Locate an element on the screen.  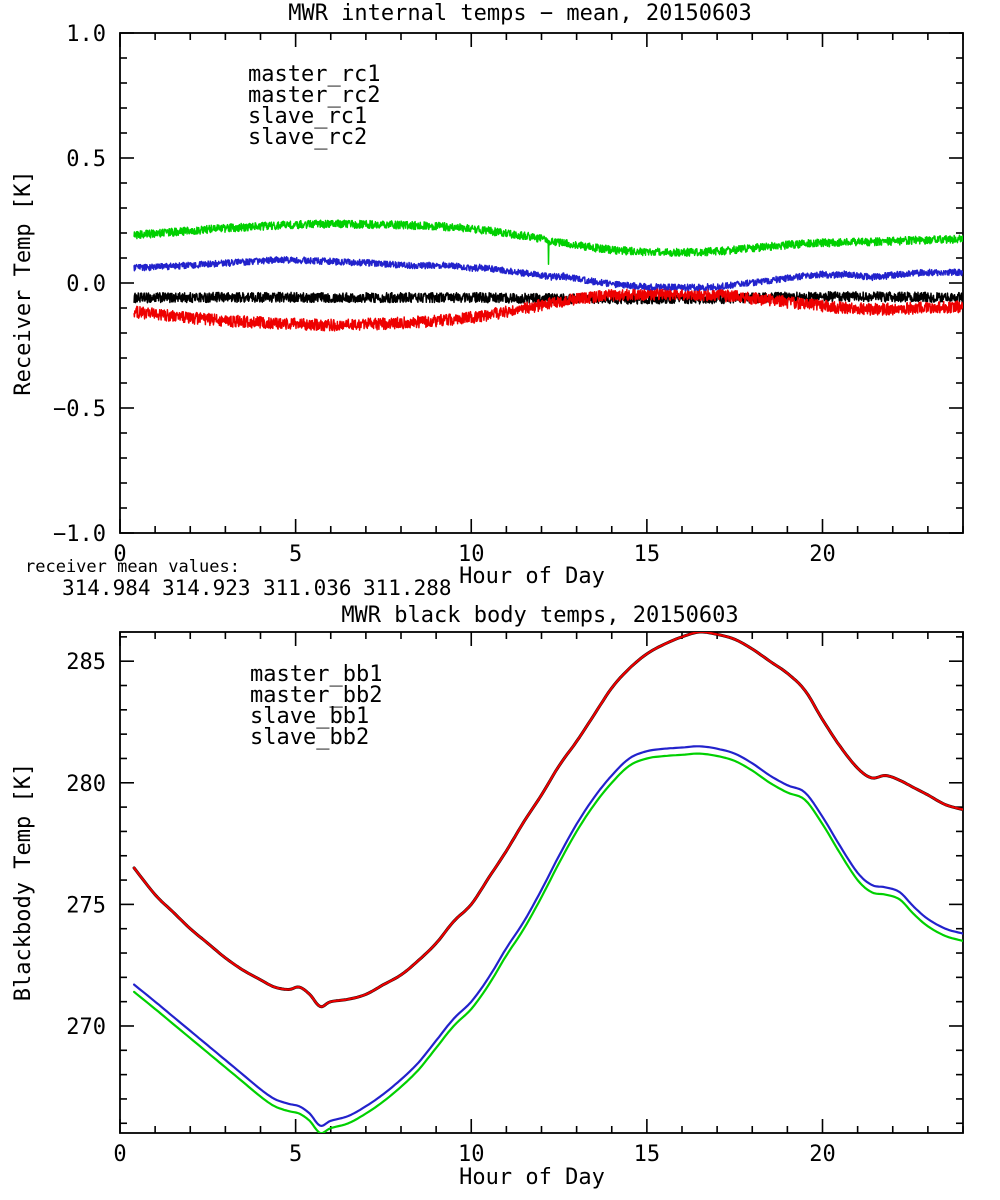
receiver-mean-values-label: receiver mean values: is located at coordinates (132, 567).